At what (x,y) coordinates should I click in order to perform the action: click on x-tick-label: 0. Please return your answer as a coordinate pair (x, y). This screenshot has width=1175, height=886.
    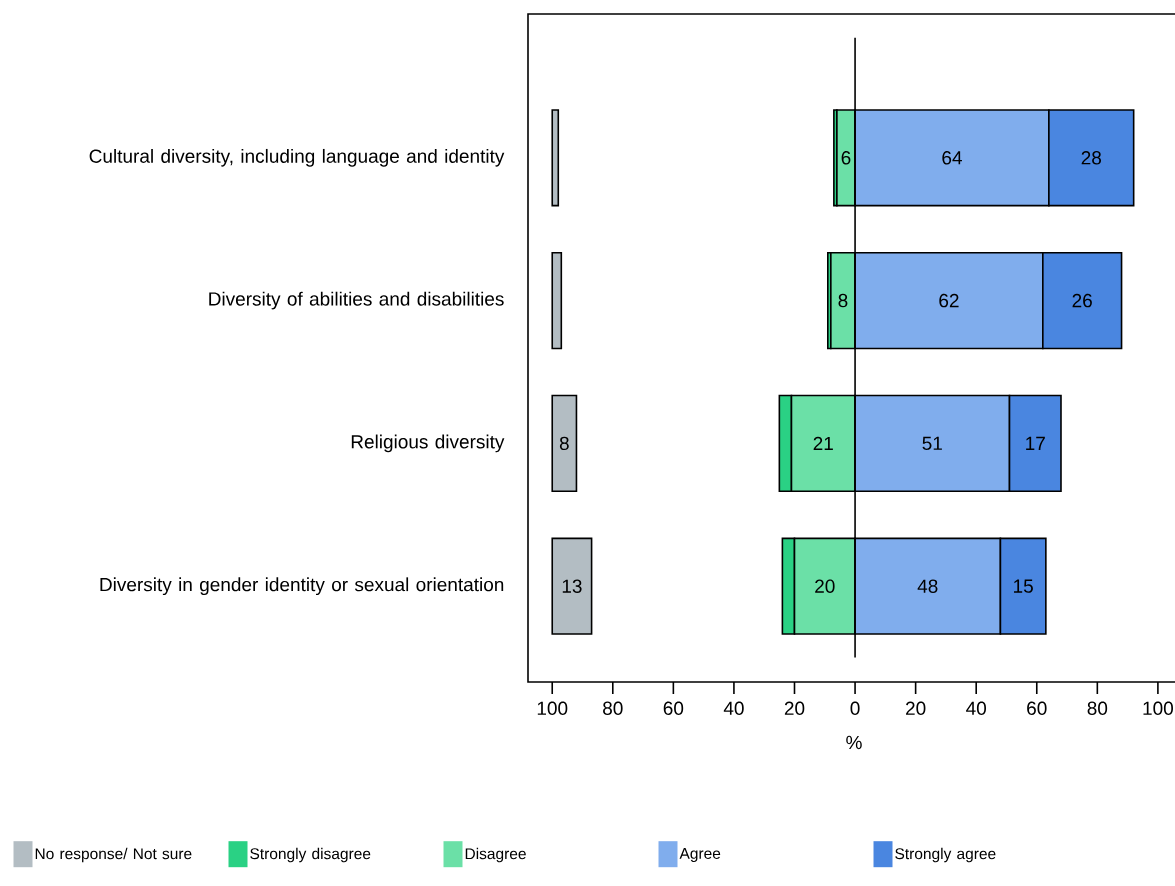
    Looking at the image, I should click on (855, 708).